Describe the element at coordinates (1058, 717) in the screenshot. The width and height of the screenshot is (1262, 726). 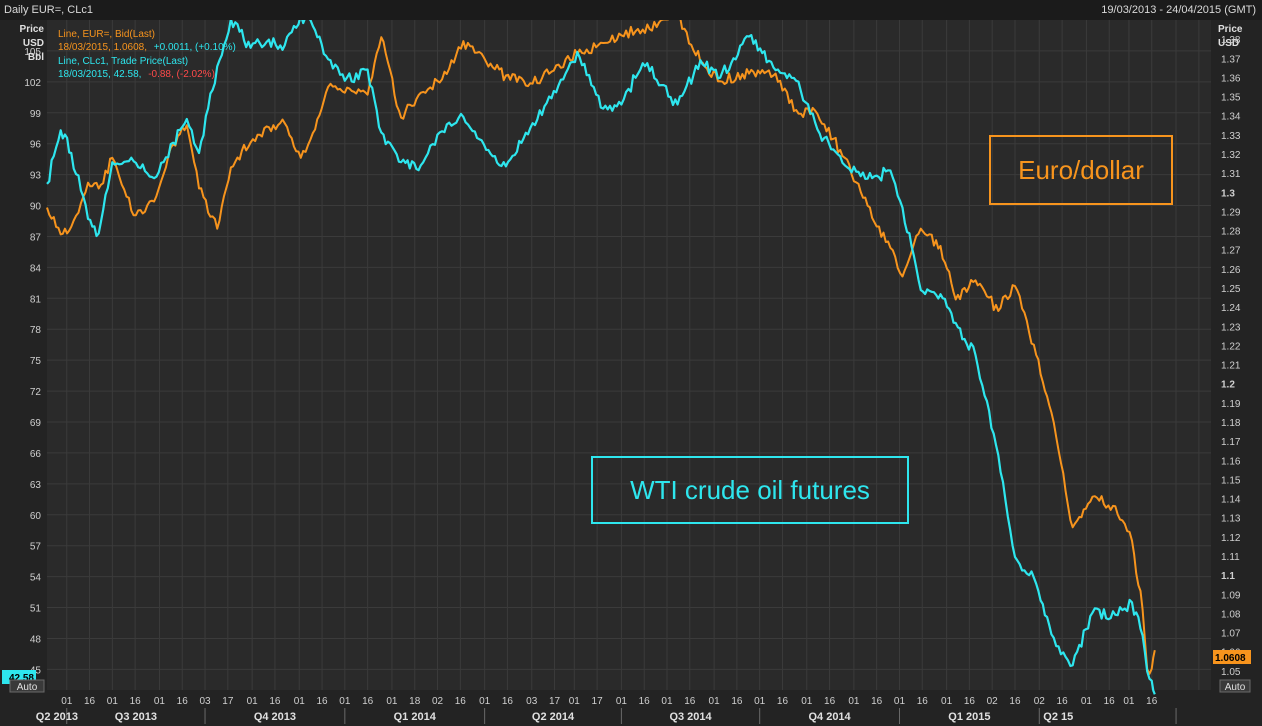
I see `quarter-label: Q2 15` at that location.